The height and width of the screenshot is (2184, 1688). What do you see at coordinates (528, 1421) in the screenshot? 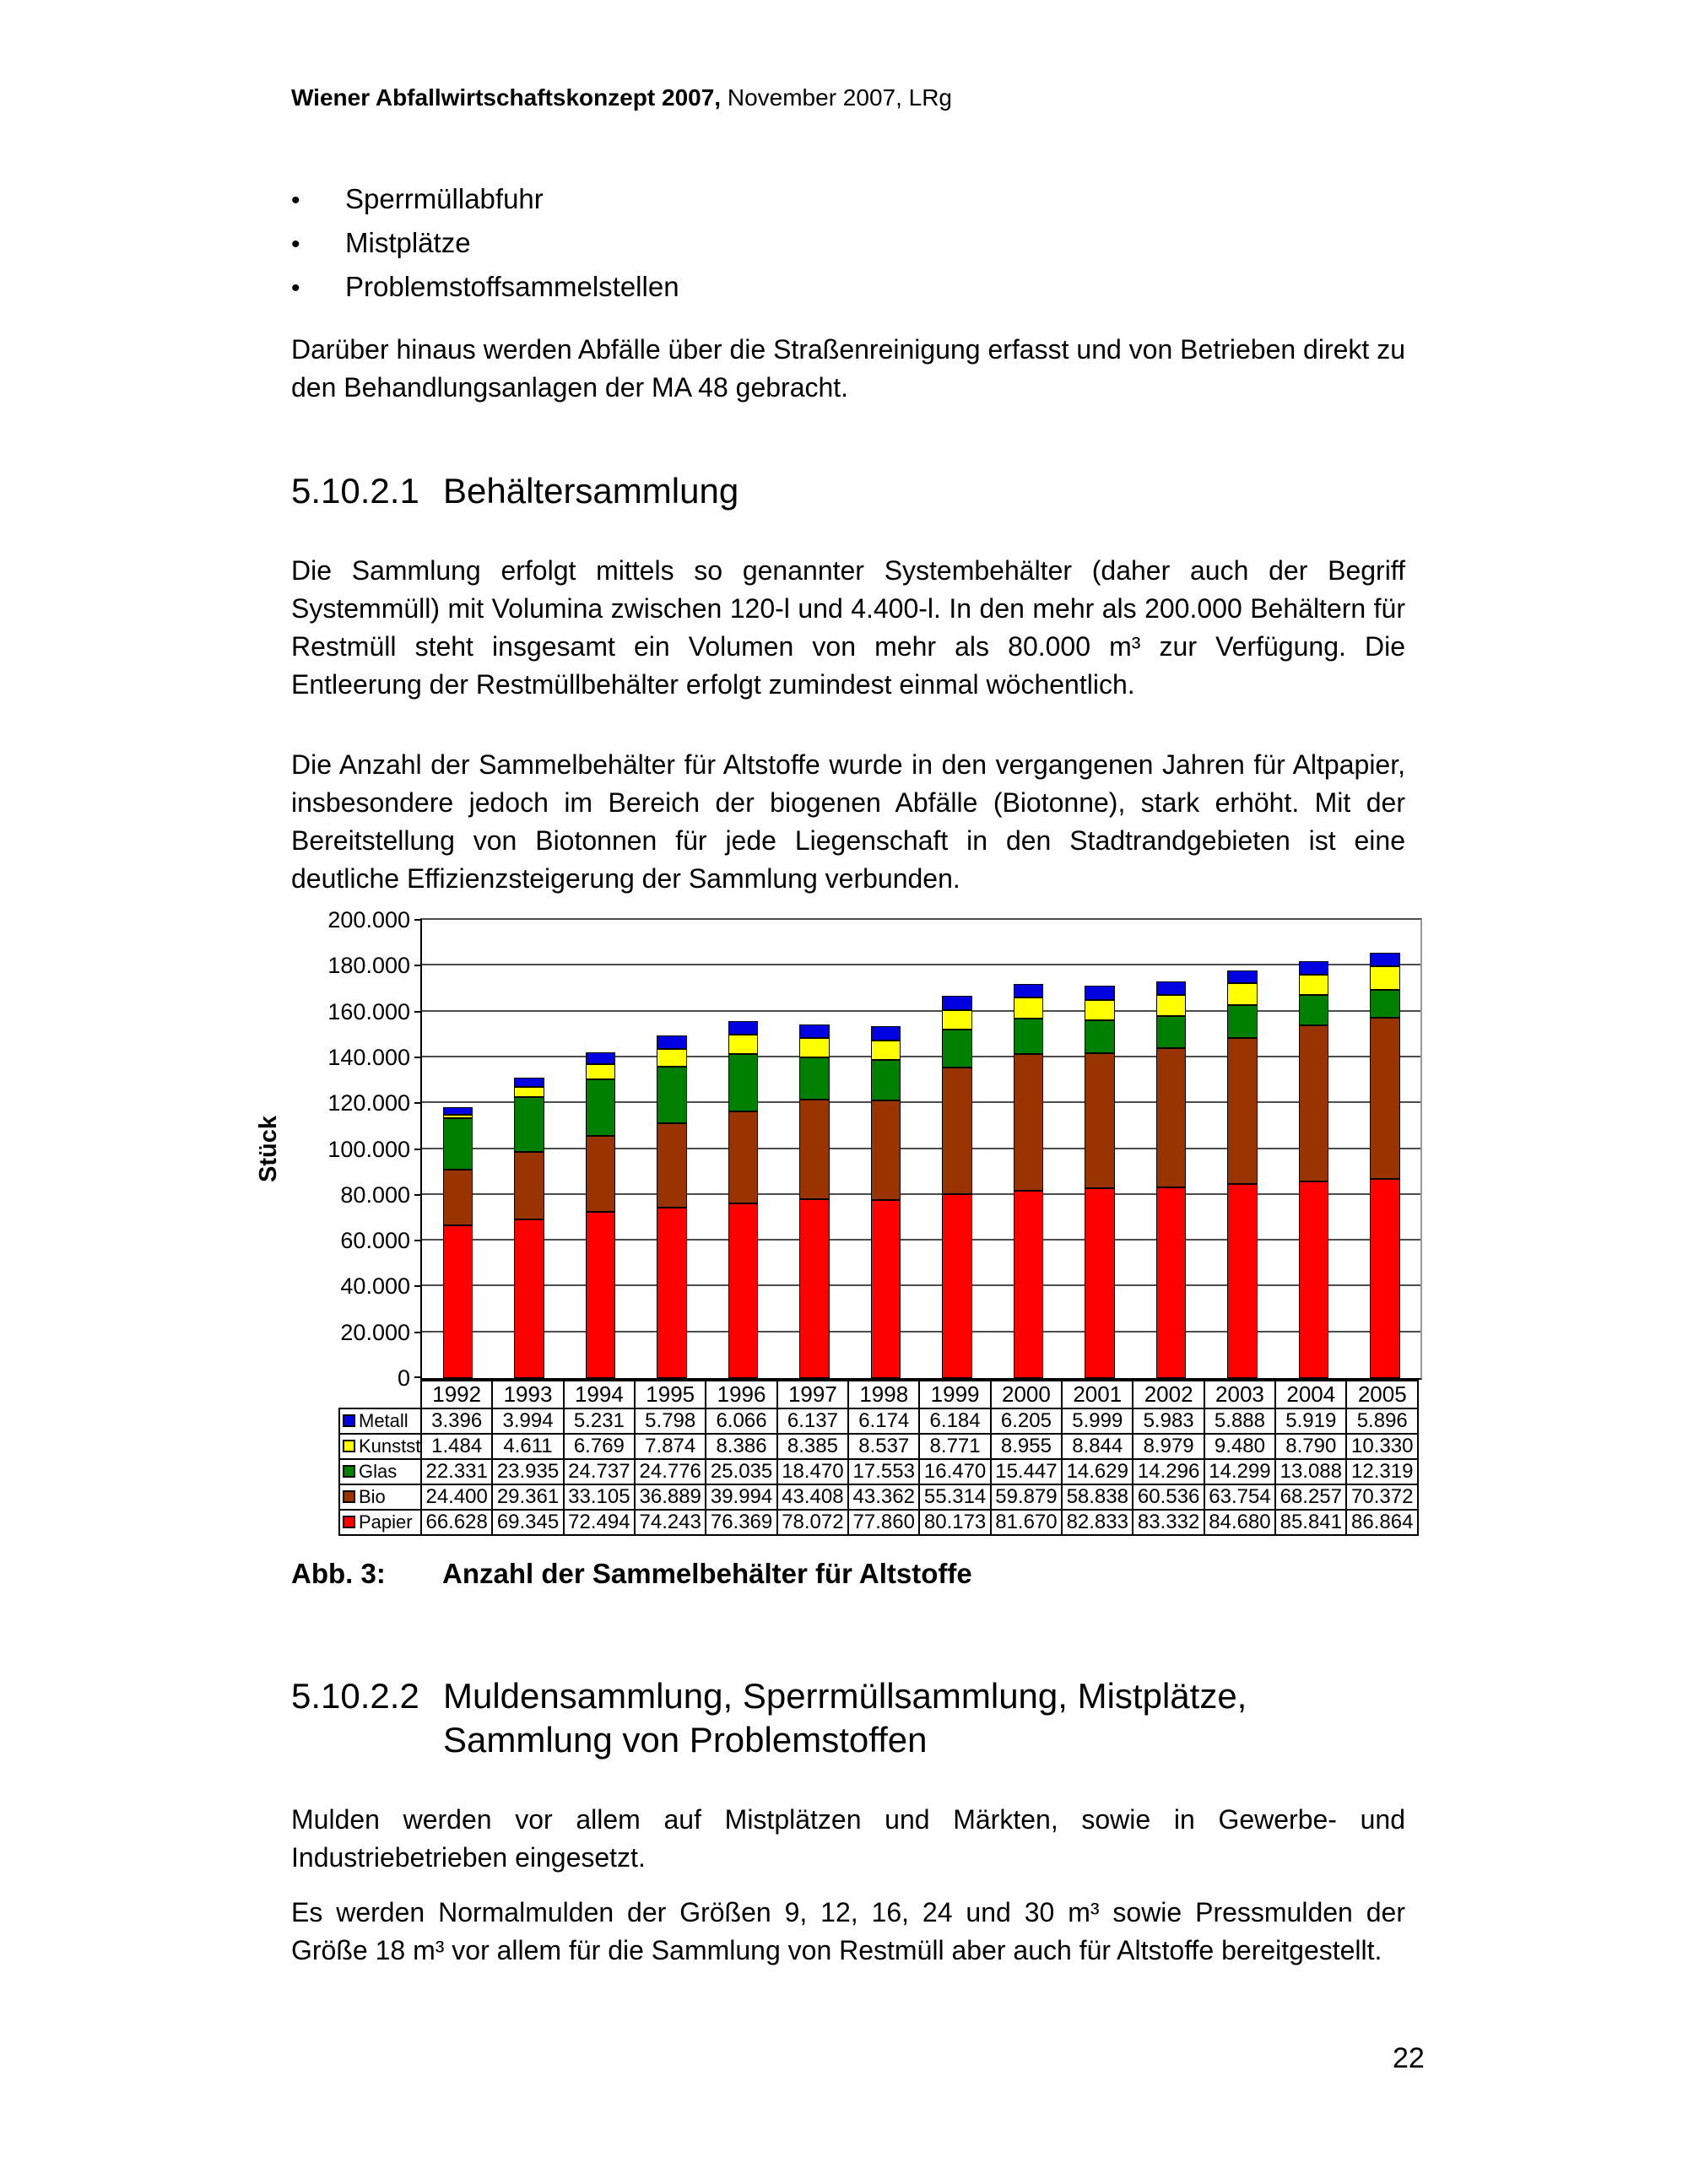
I see `table-value-cell: 3.994` at bounding box center [528, 1421].